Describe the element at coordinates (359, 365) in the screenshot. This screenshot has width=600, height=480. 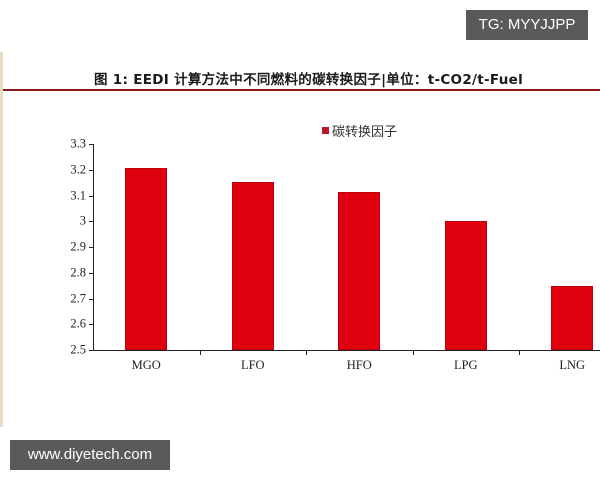
I see `x-tick-label: HFO` at that location.